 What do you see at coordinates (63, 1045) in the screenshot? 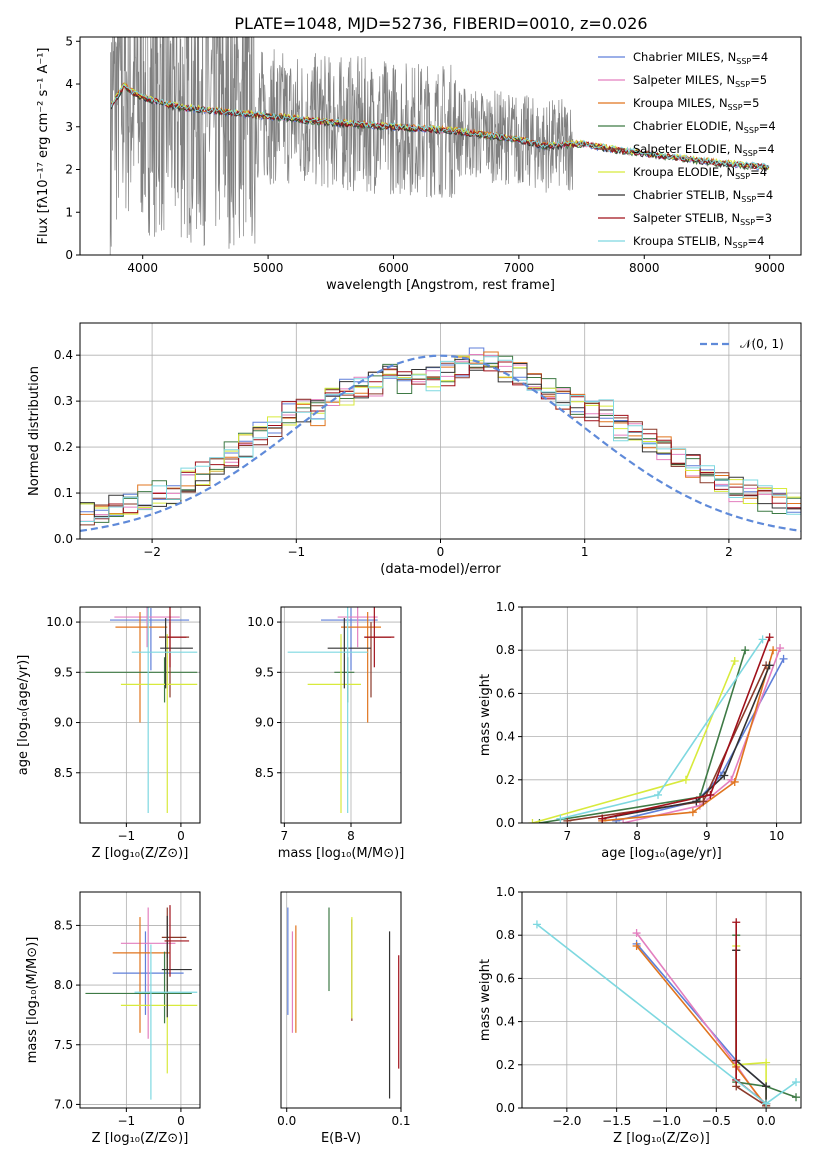
I see `y-tick-label: 7.5` at bounding box center [63, 1045].